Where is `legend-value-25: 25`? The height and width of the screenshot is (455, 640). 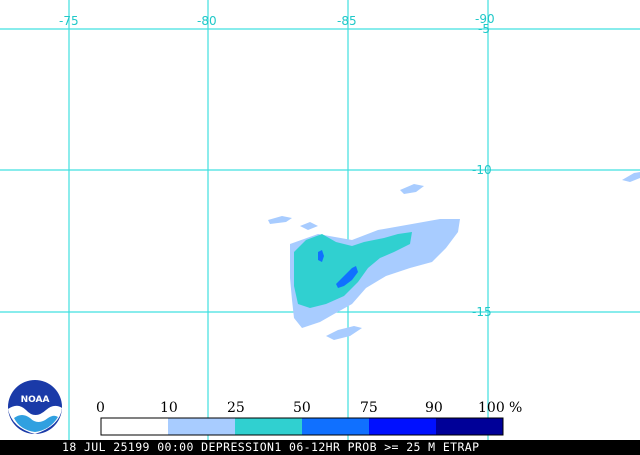
legend-value-25: 25 is located at coordinates (236, 408).